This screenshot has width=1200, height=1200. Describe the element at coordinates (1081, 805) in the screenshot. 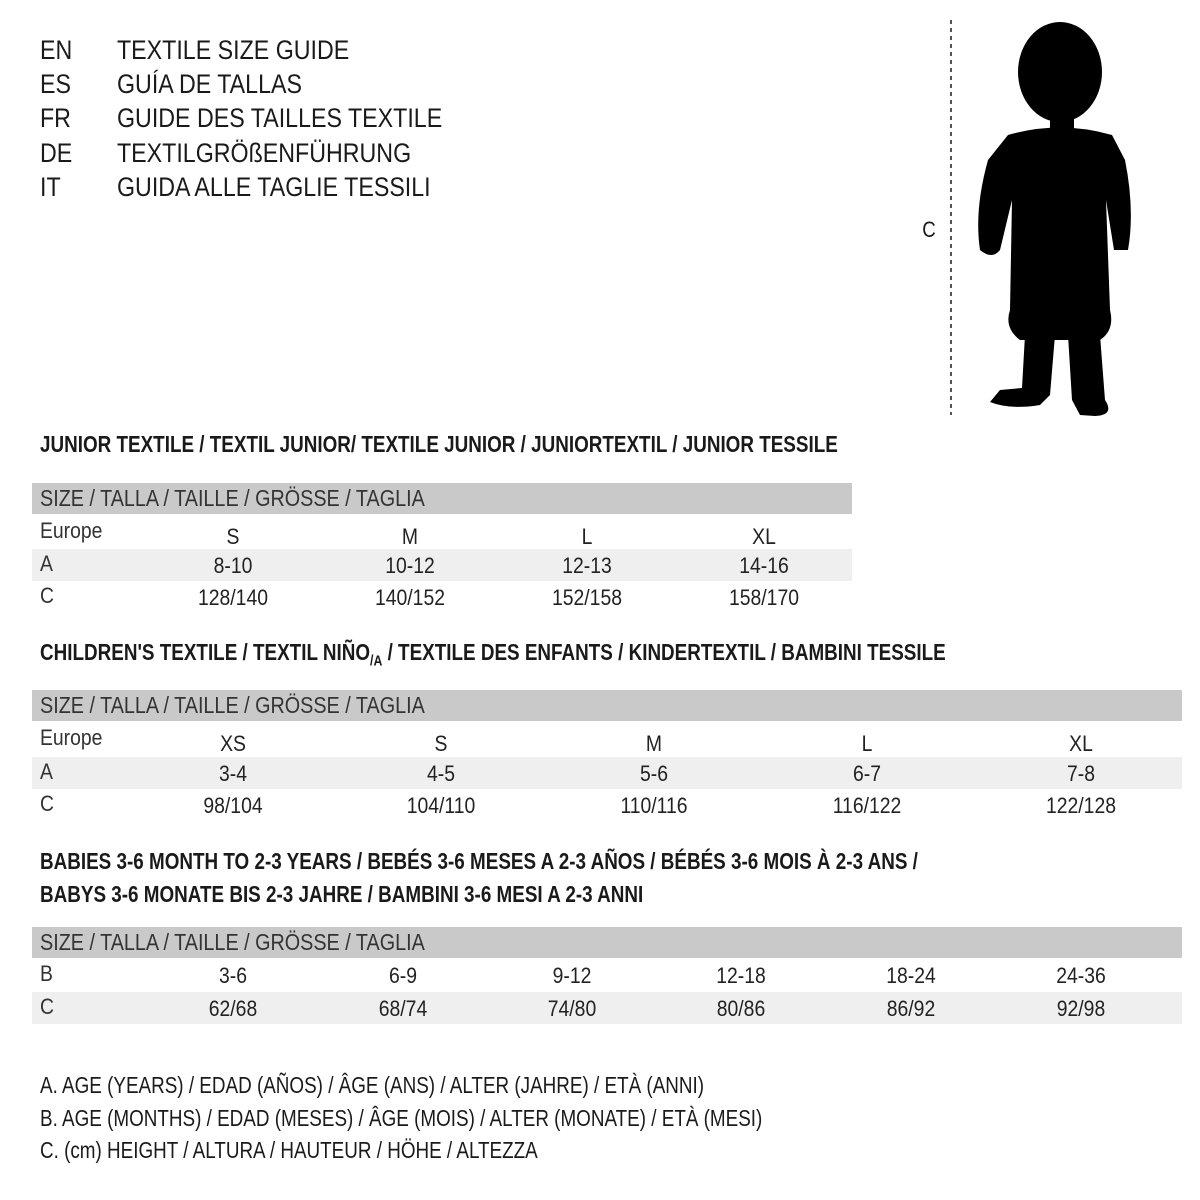

I see `table-cell: 122/128` at that location.